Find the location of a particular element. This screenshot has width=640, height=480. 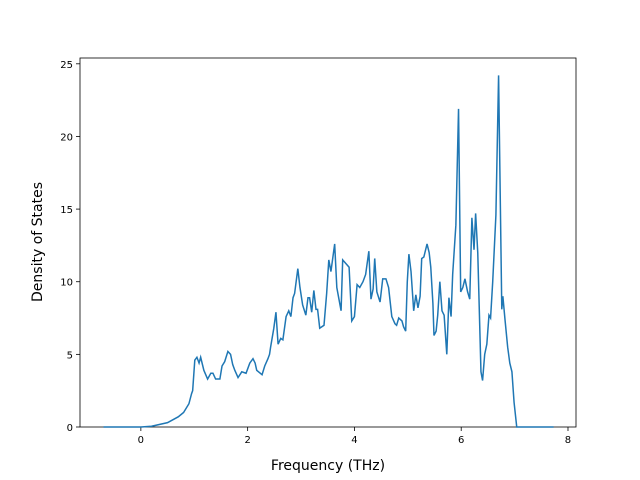

y-tick-label: 20 is located at coordinates (66, 137).